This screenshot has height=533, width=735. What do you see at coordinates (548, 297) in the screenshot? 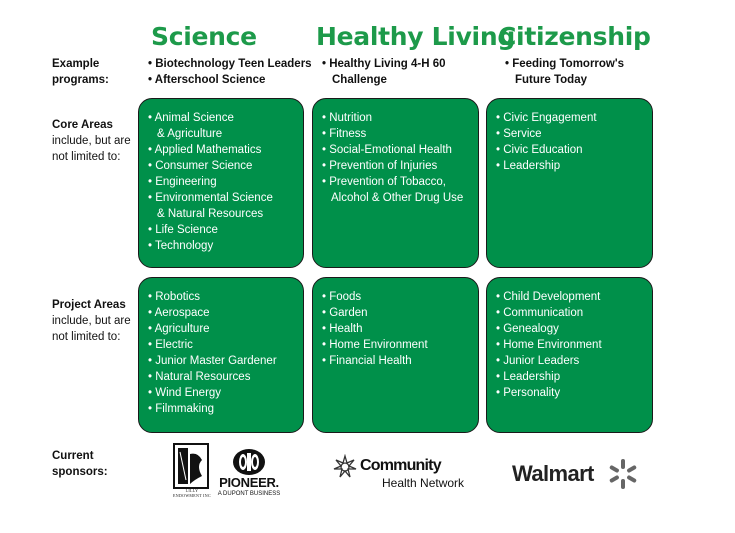
I see `project-area-item: • Child Development` at bounding box center [548, 297].